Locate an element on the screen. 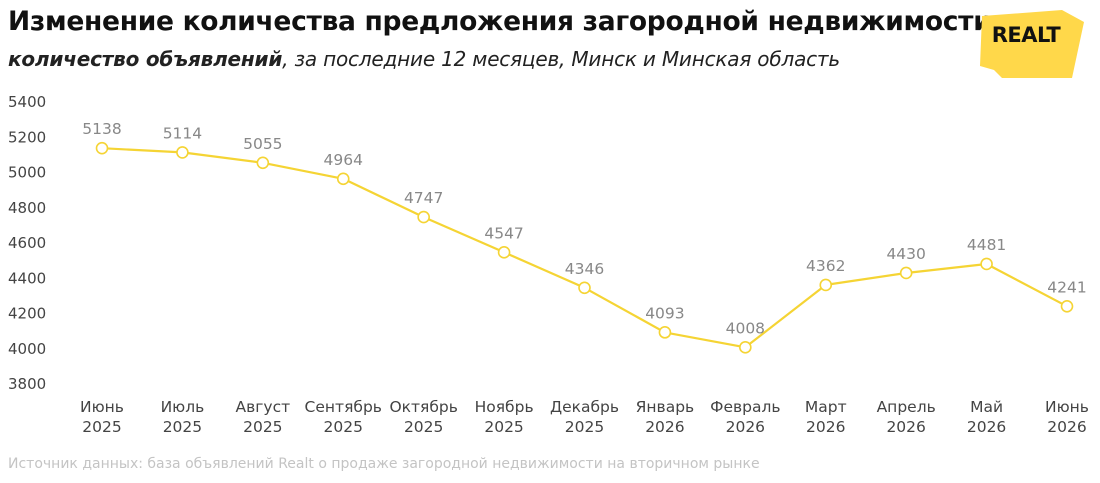  y-tick-label: 5200 is located at coordinates (27, 137).